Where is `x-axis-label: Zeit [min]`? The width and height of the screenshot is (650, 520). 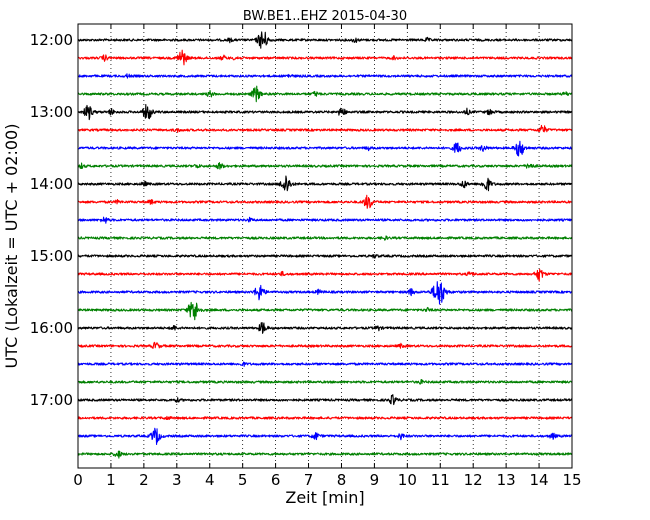 x-axis-label: Zeit [min] is located at coordinates (324, 497).